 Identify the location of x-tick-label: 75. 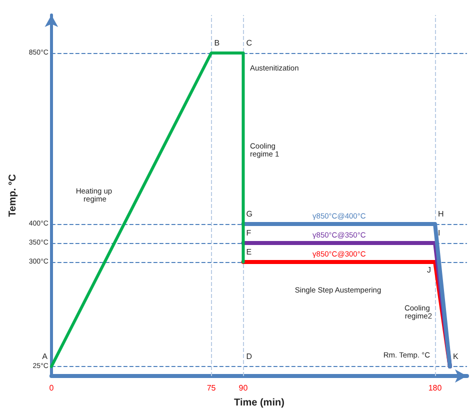
(211, 388).